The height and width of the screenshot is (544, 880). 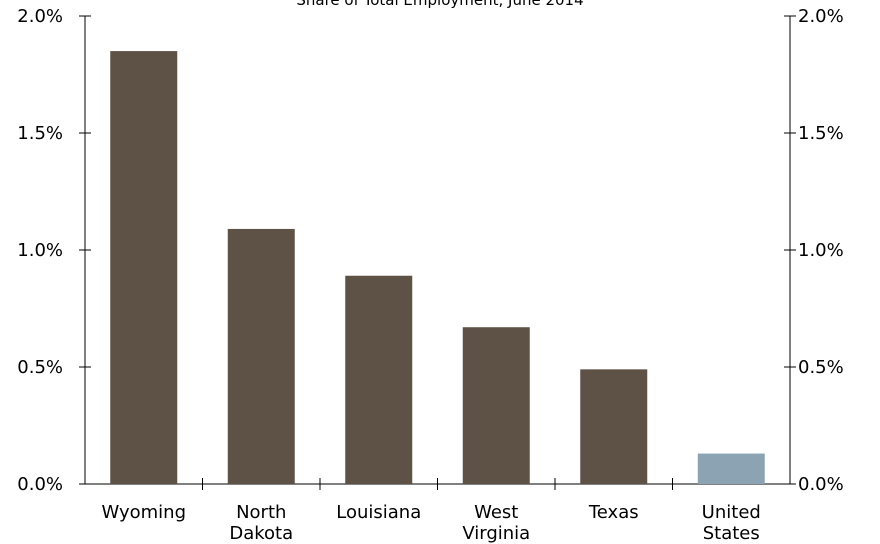 I want to click on y-tick-label-left: 2.0%, so click(x=40, y=16).